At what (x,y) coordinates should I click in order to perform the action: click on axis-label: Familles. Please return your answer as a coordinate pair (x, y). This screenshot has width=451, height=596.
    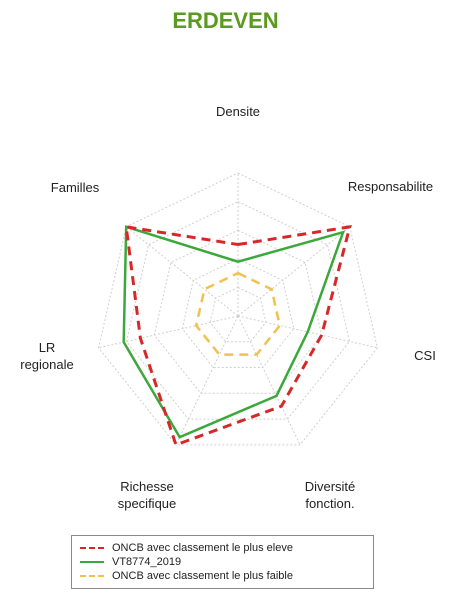
    Looking at the image, I should click on (75, 187).